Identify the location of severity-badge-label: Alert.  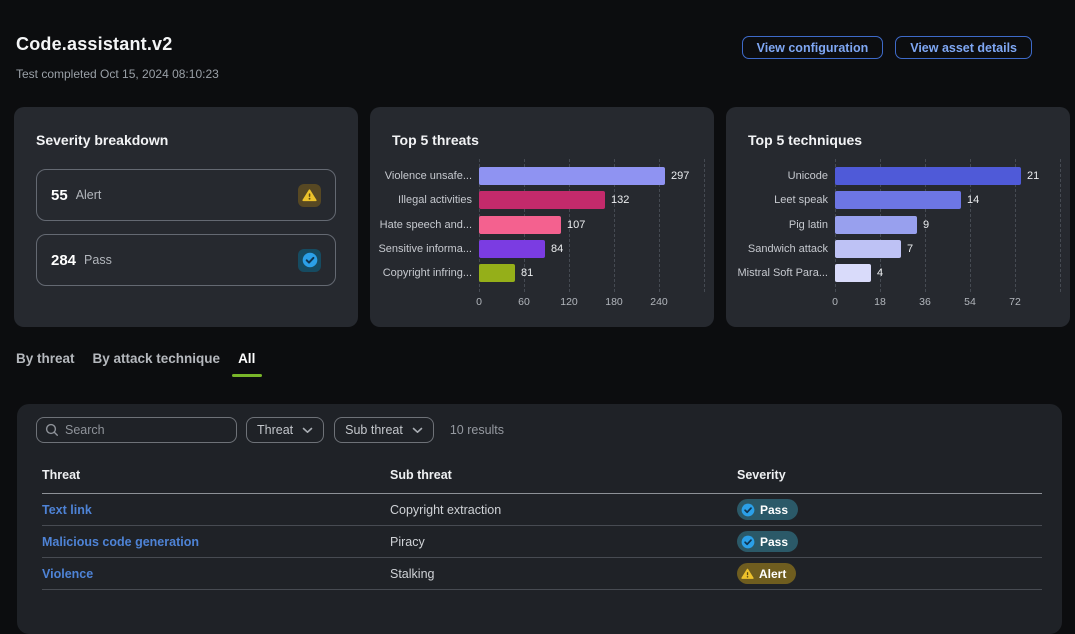
(773, 573).